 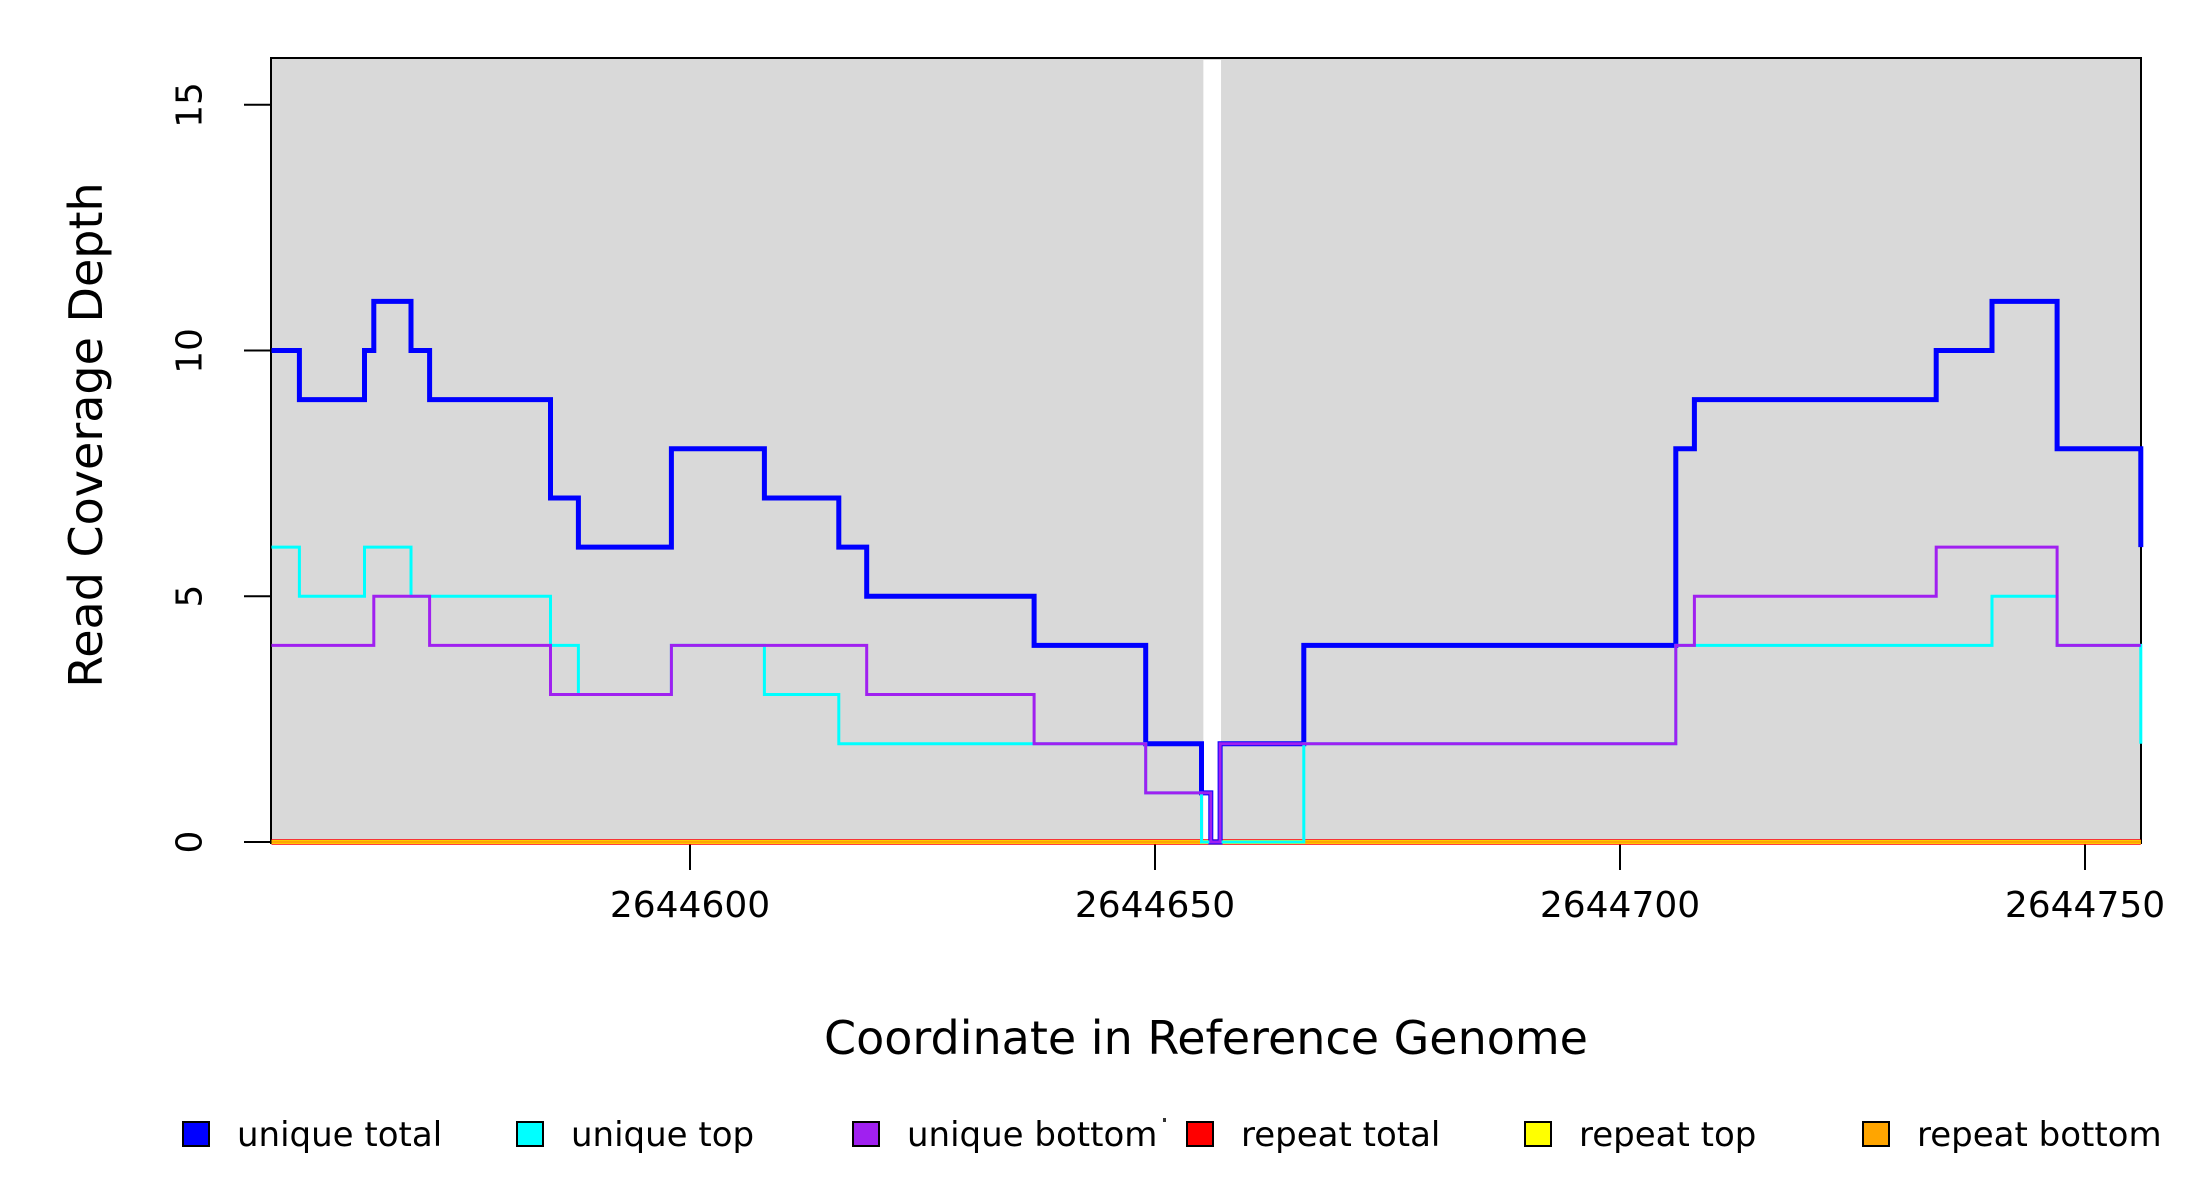 I want to click on x-tick-label-2644700: 2644700, so click(x=1620, y=905).